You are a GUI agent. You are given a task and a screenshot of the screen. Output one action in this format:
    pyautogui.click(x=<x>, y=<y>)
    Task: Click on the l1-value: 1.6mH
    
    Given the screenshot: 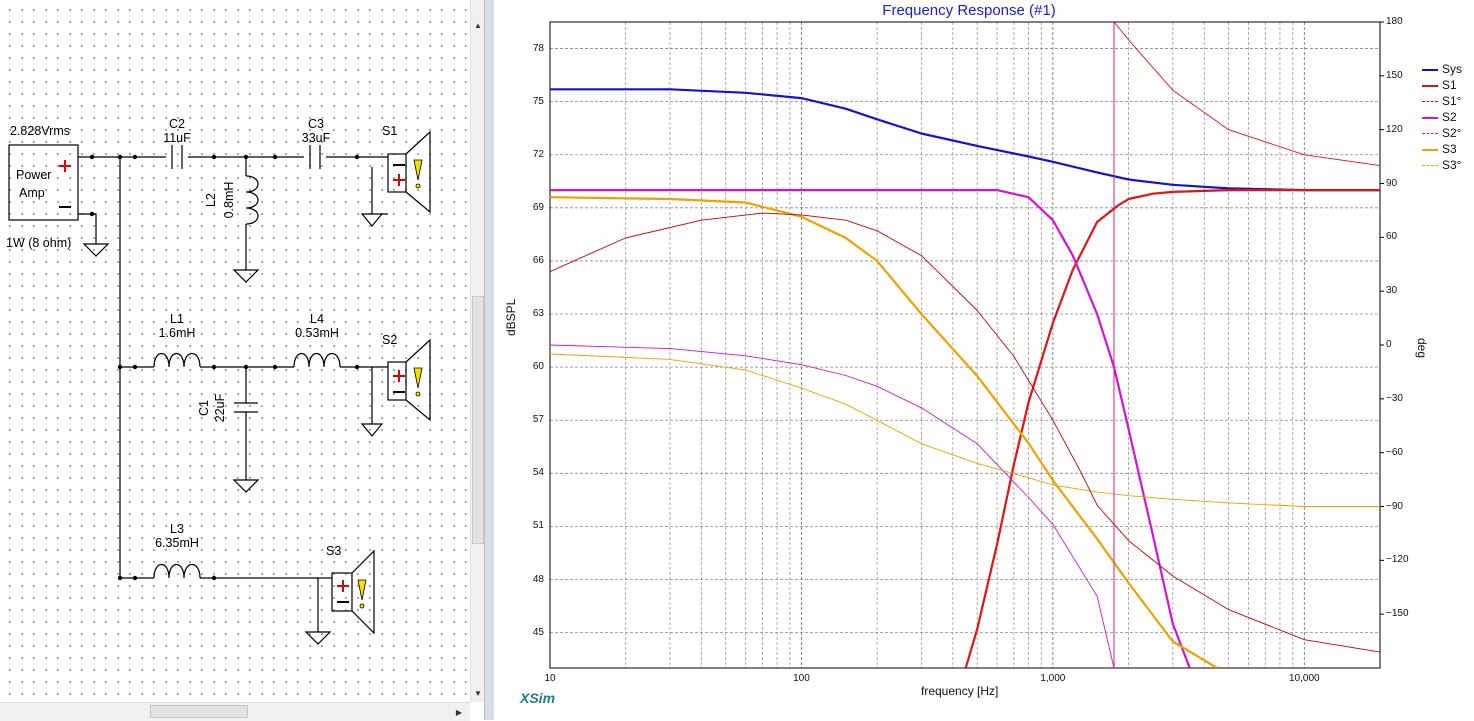 What is the action you would take?
    pyautogui.click(x=177, y=333)
    